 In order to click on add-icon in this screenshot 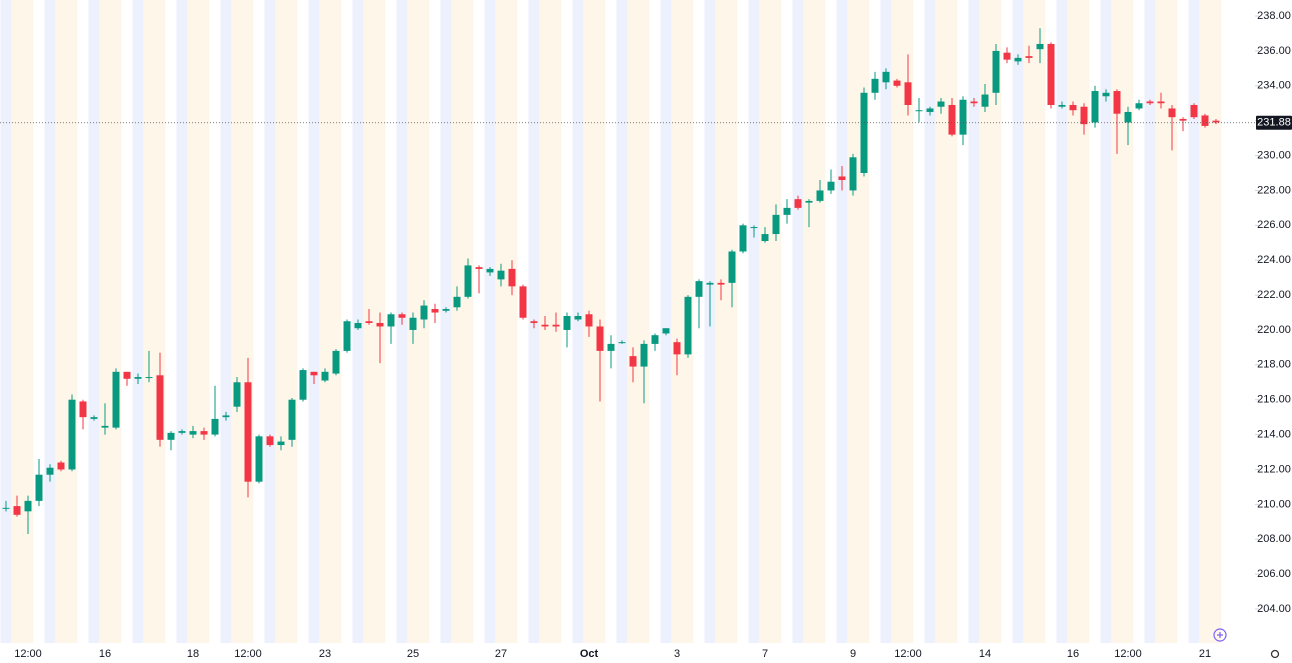, I will do `click(1220, 635)`.